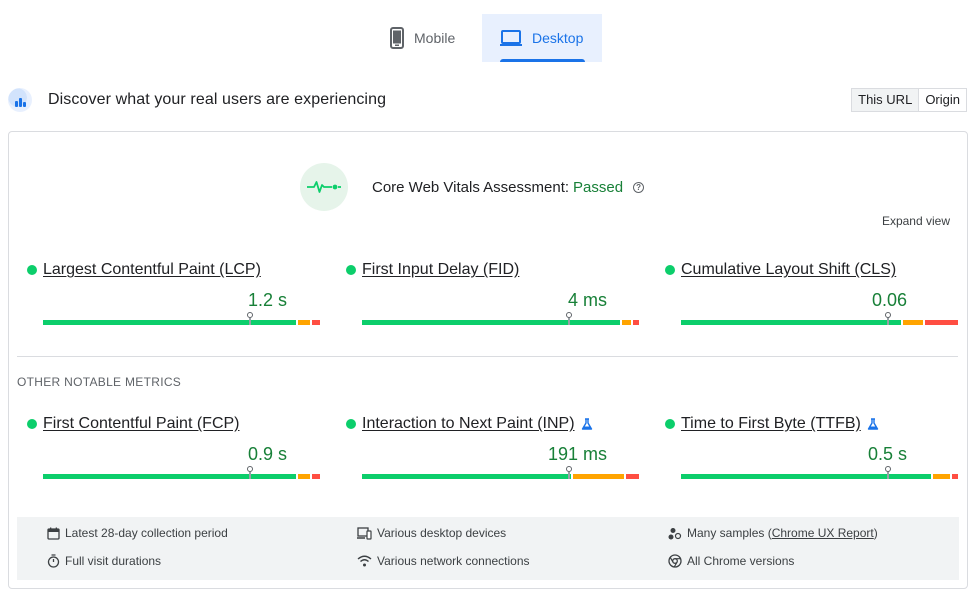  What do you see at coordinates (152, 269) in the screenshot?
I see `metric-link-lcp: Largest Contentful Paint (LCP)` at bounding box center [152, 269].